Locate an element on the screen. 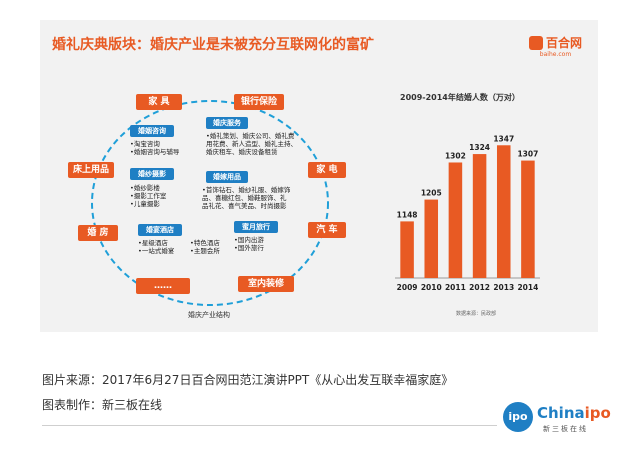 This screenshot has width=640, height=455. chinaipo-logo: ipo Chinaipo 新三板在线 is located at coordinates (558, 418).